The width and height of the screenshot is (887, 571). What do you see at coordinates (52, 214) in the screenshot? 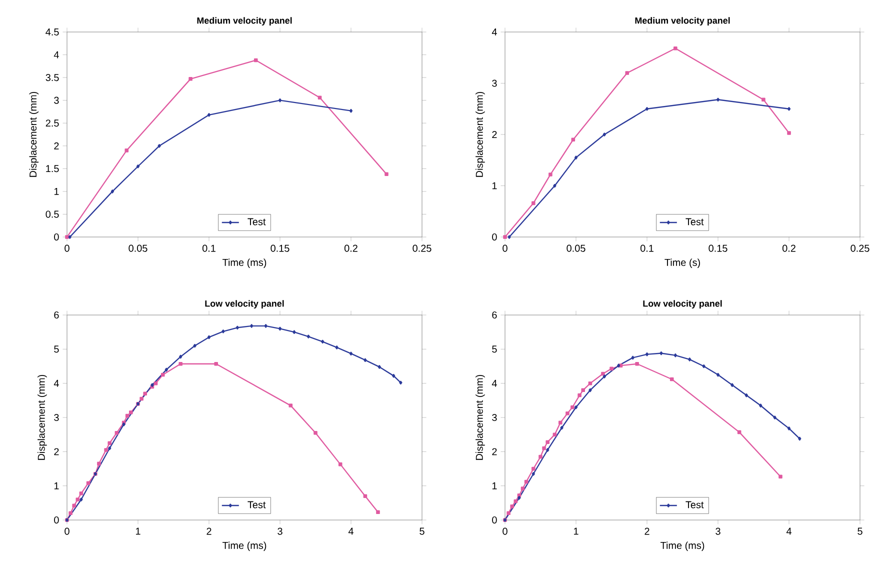
I see `y-tick-label: 0.5` at bounding box center [52, 214].